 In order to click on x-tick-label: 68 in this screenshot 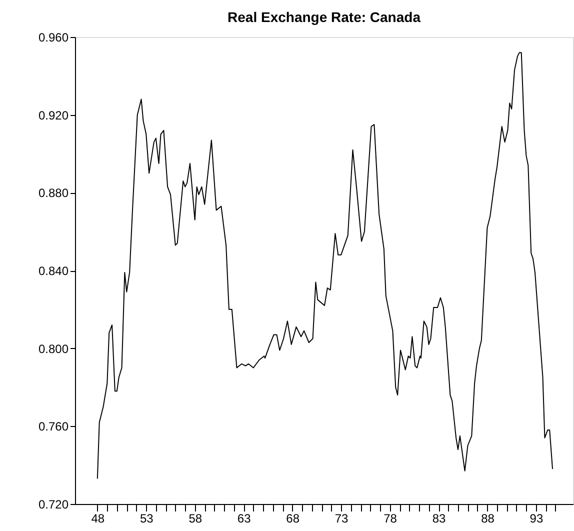, I will do `click(293, 519)`.